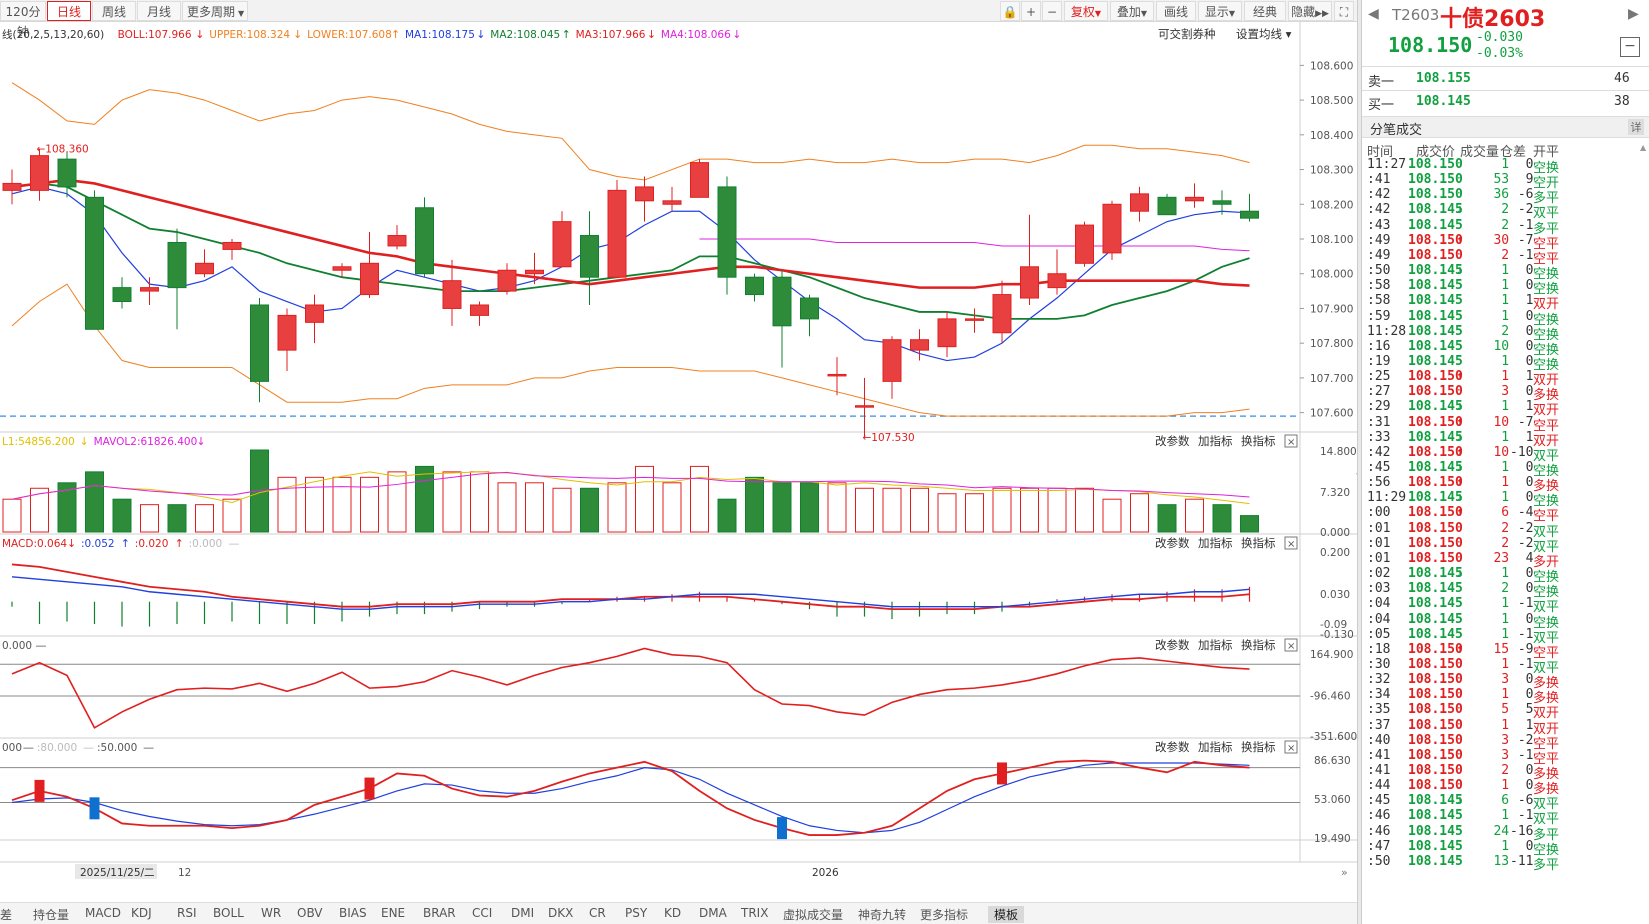 This screenshot has width=1649, height=924. Describe the element at coordinates (1373, 14) in the screenshot. I see `prev-arrow-icon: ◀` at that location.